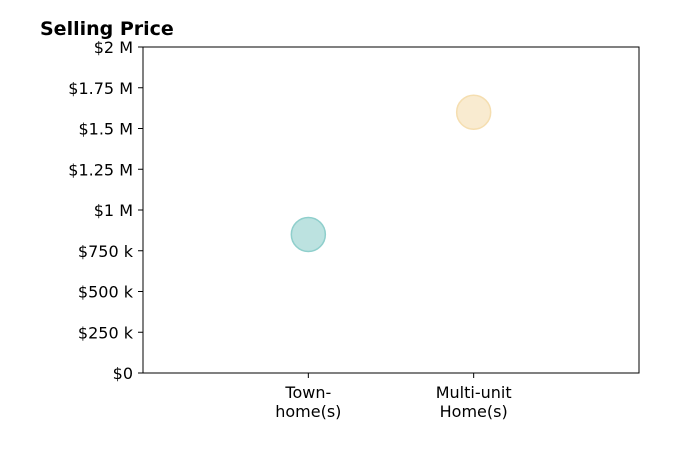 Image resolution: width=679 pixels, height=462 pixels. Describe the element at coordinates (106, 251) in the screenshot. I see `y-tick-label: $750 k` at that location.